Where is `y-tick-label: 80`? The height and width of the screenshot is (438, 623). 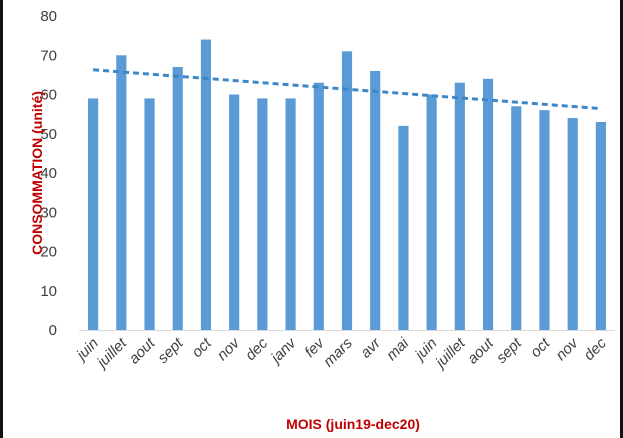
y-tick-label: 80 is located at coordinates (48, 16).